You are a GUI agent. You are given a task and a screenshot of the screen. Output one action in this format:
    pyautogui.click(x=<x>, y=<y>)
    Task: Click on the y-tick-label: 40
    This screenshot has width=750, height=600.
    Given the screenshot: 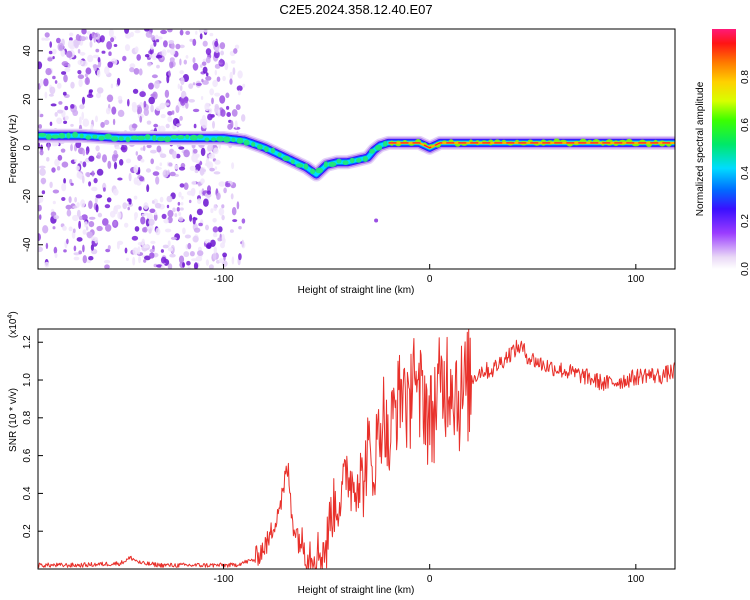 What is the action you would take?
    pyautogui.click(x=27, y=51)
    